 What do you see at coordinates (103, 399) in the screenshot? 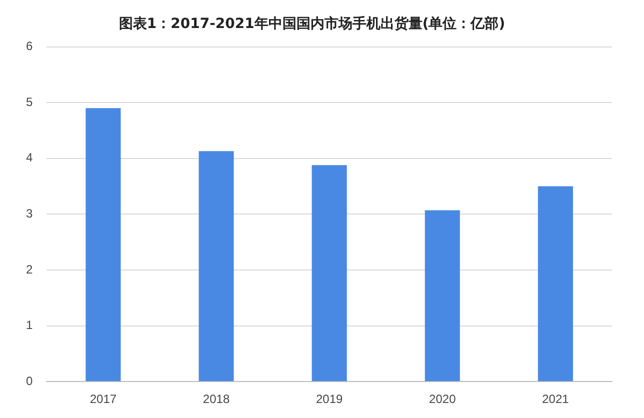
I see `x-tick-label: 2017` at bounding box center [103, 399].